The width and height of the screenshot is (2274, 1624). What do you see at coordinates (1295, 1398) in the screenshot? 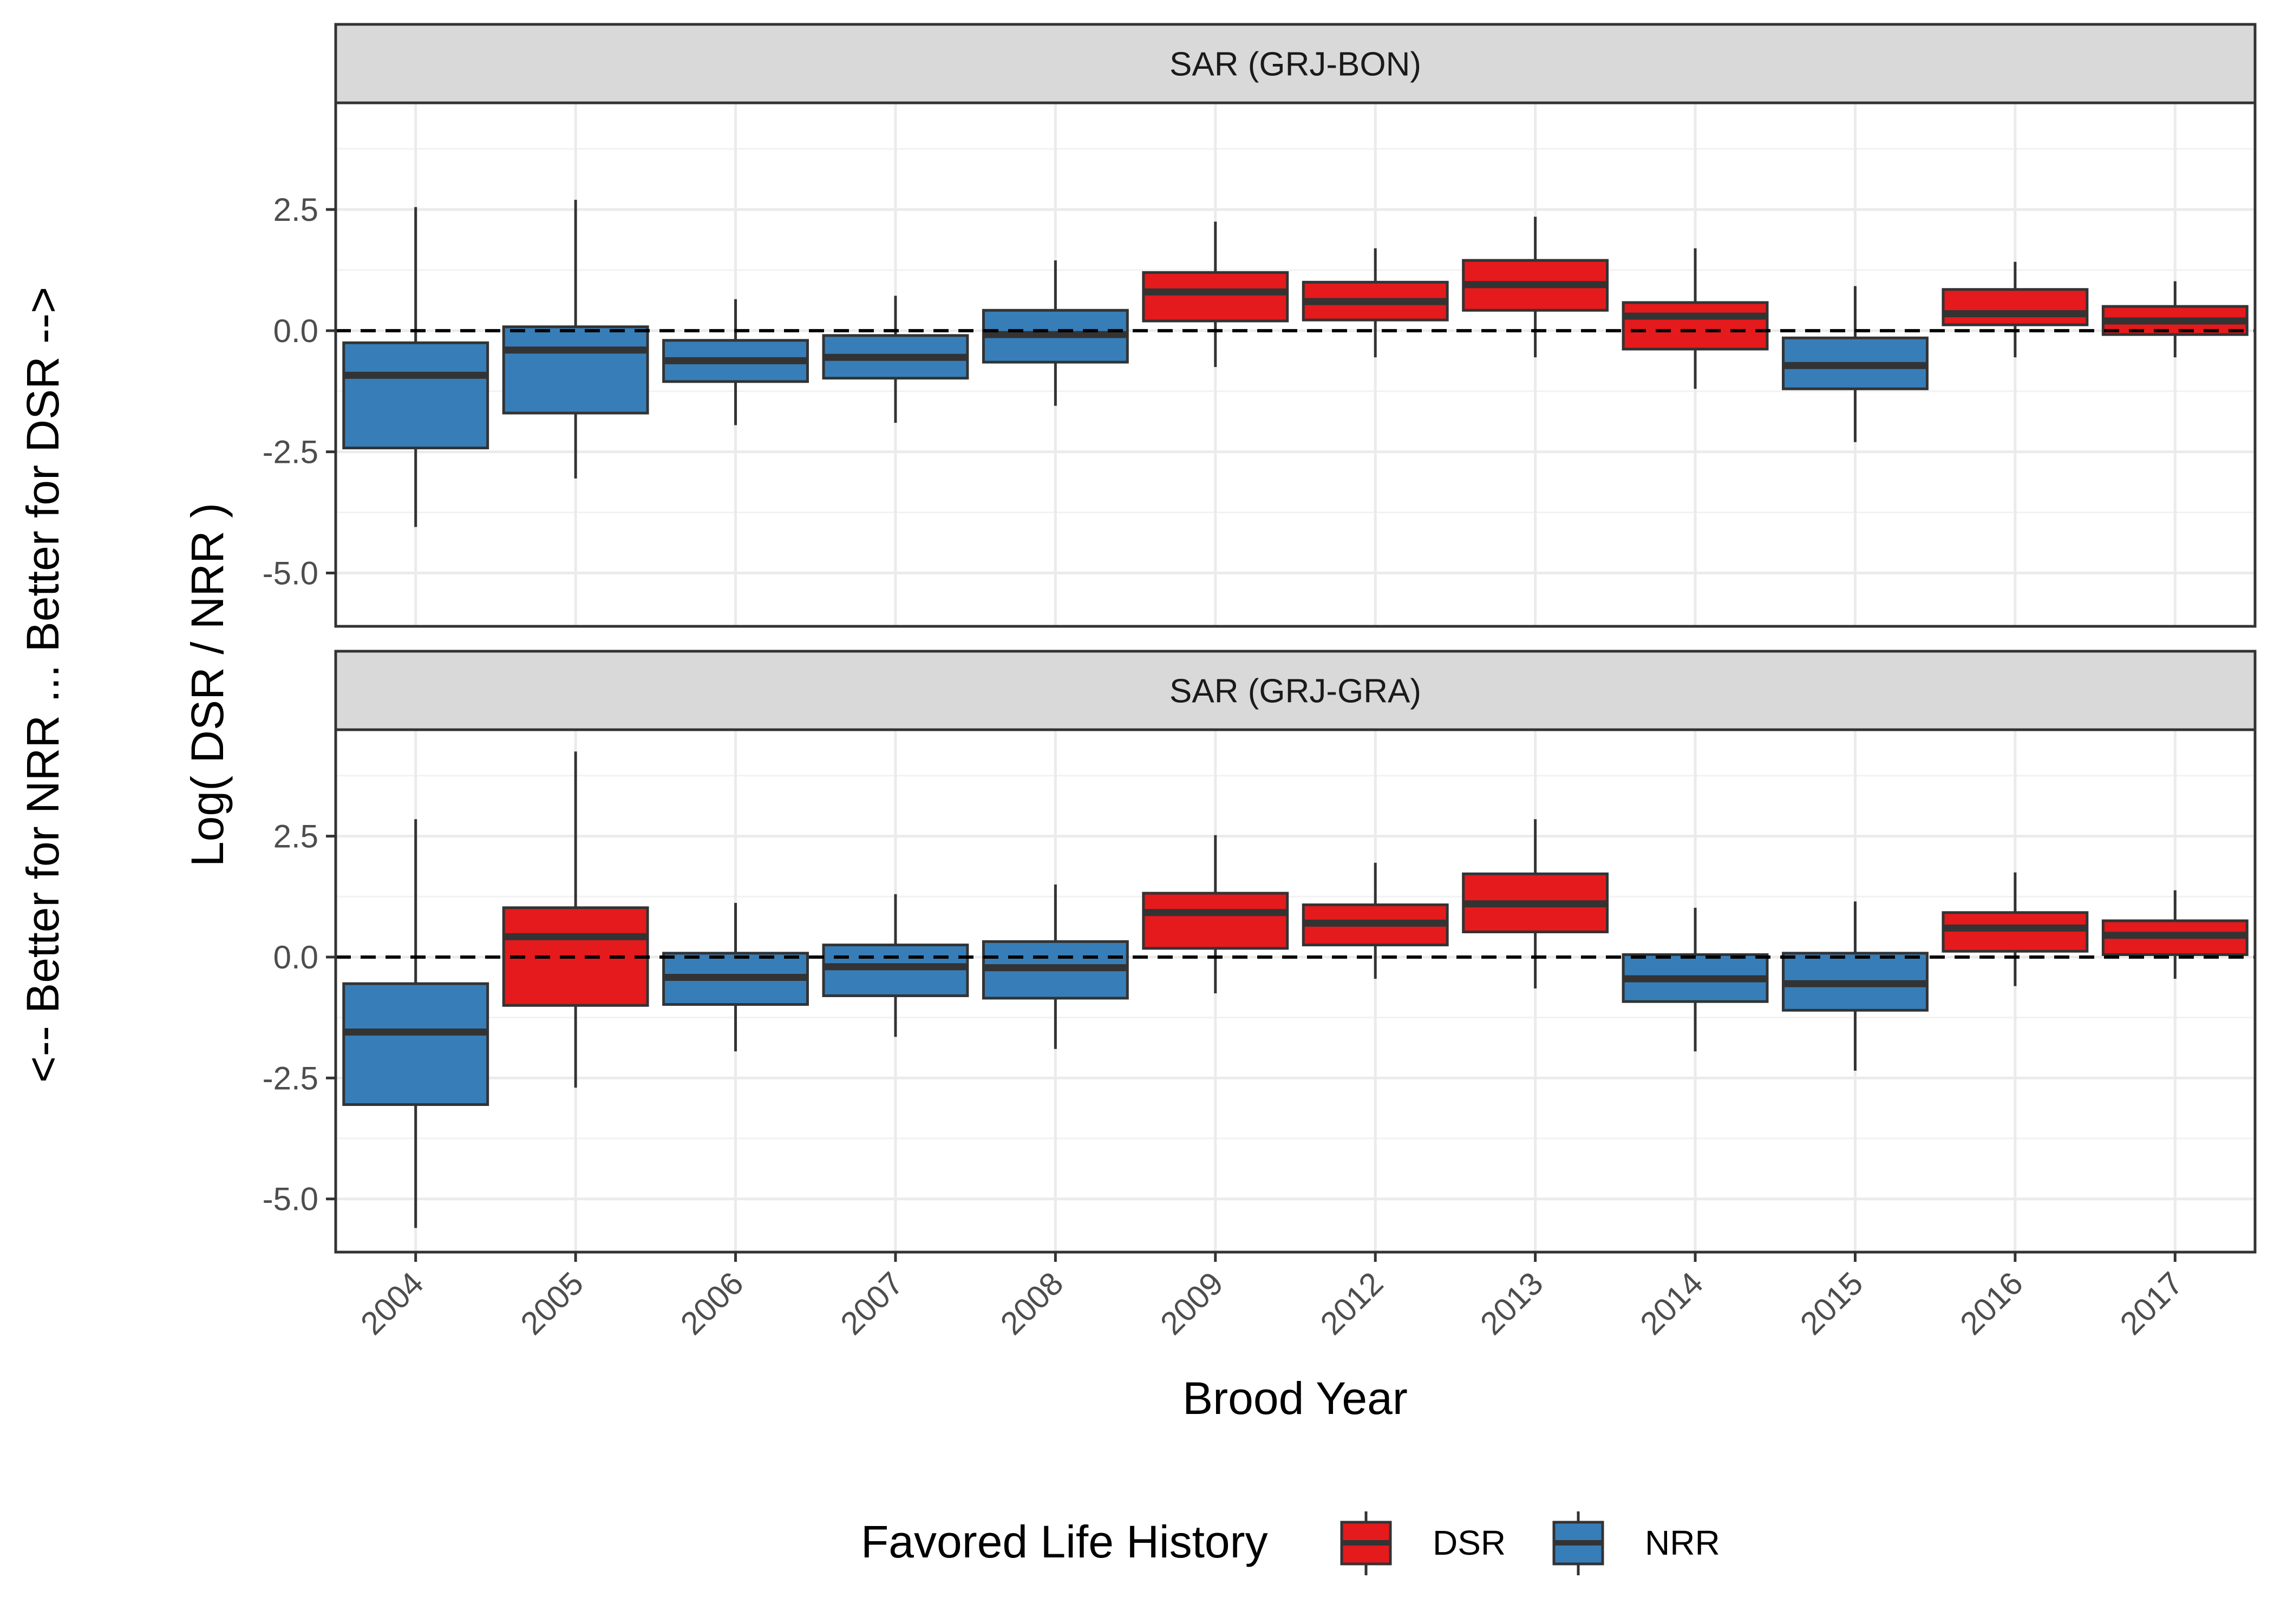
I see `x-axis-title: Brood Year` at bounding box center [1295, 1398].